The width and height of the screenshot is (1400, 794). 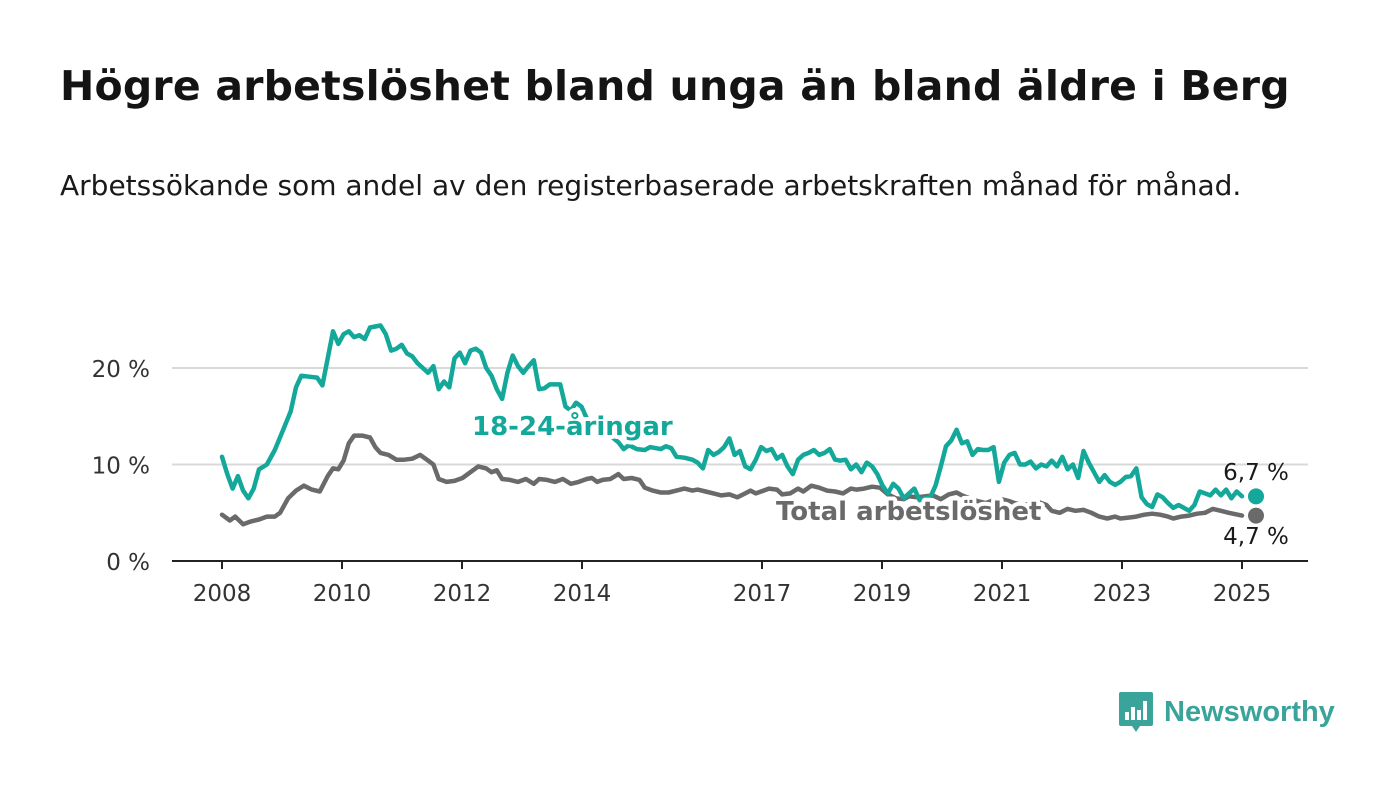 I want to click on x-tick-label: 2023, so click(x=1122, y=594).